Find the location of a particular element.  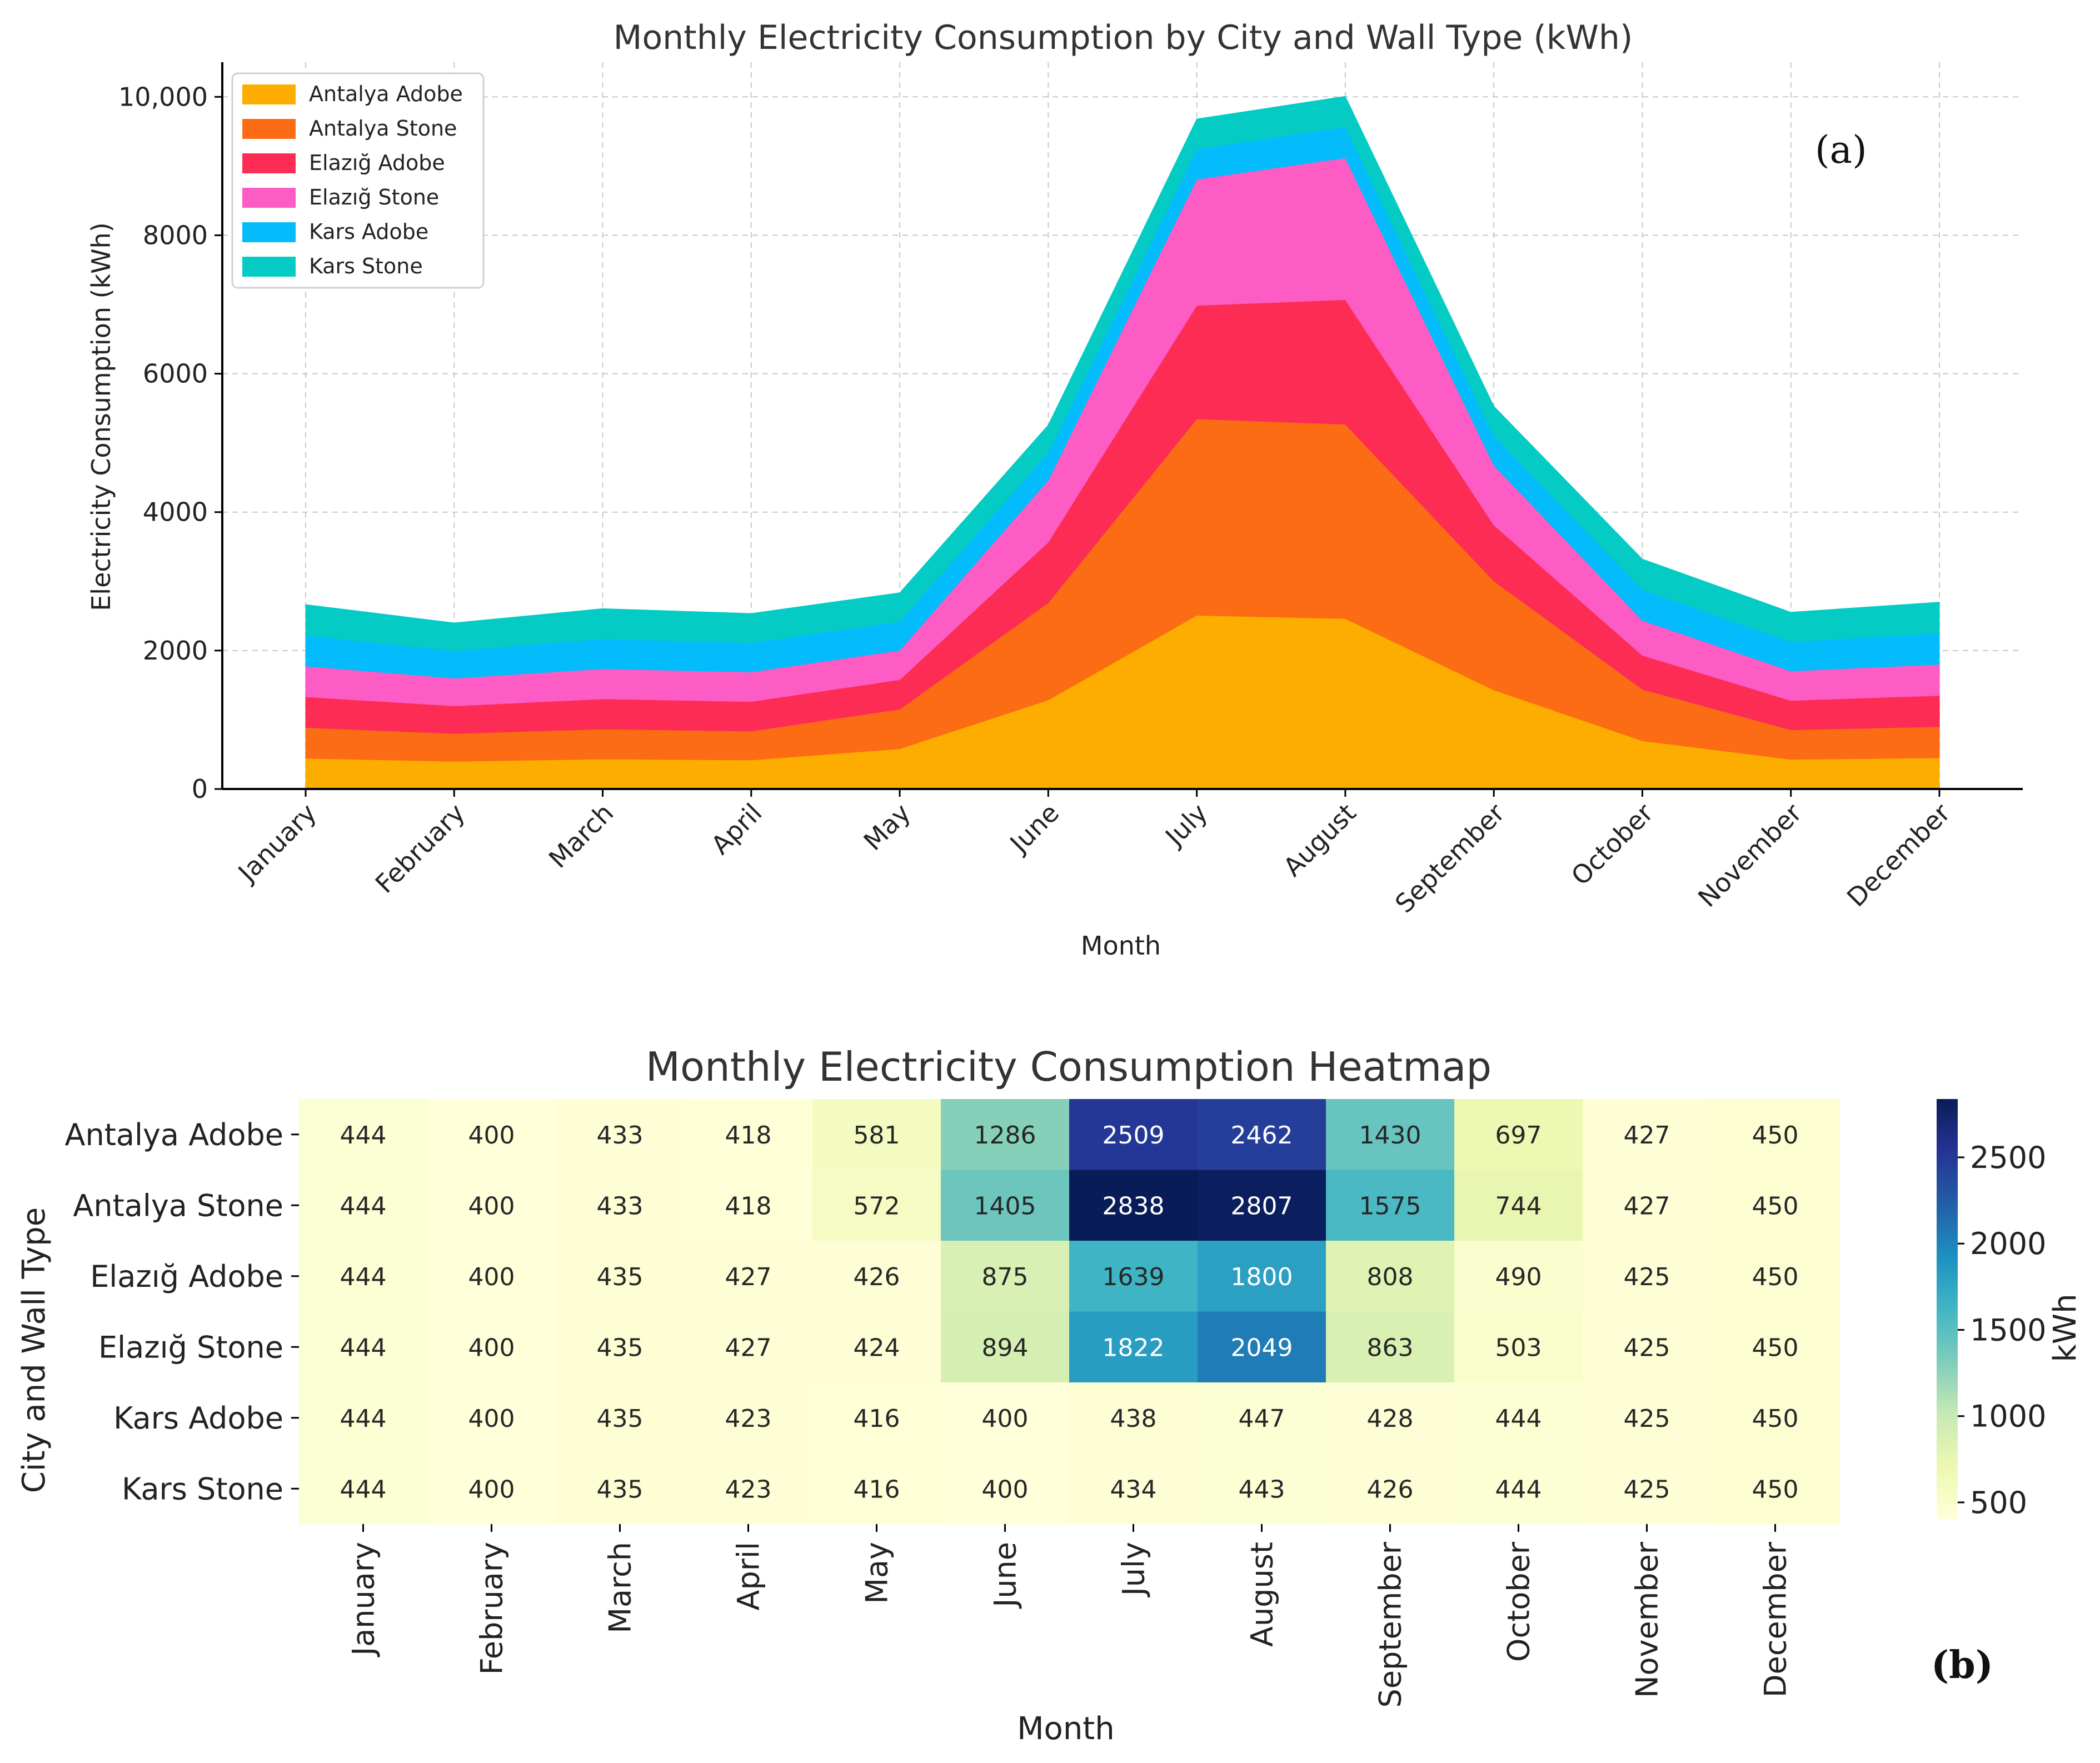

x-tick-label: May is located at coordinates (886, 827).